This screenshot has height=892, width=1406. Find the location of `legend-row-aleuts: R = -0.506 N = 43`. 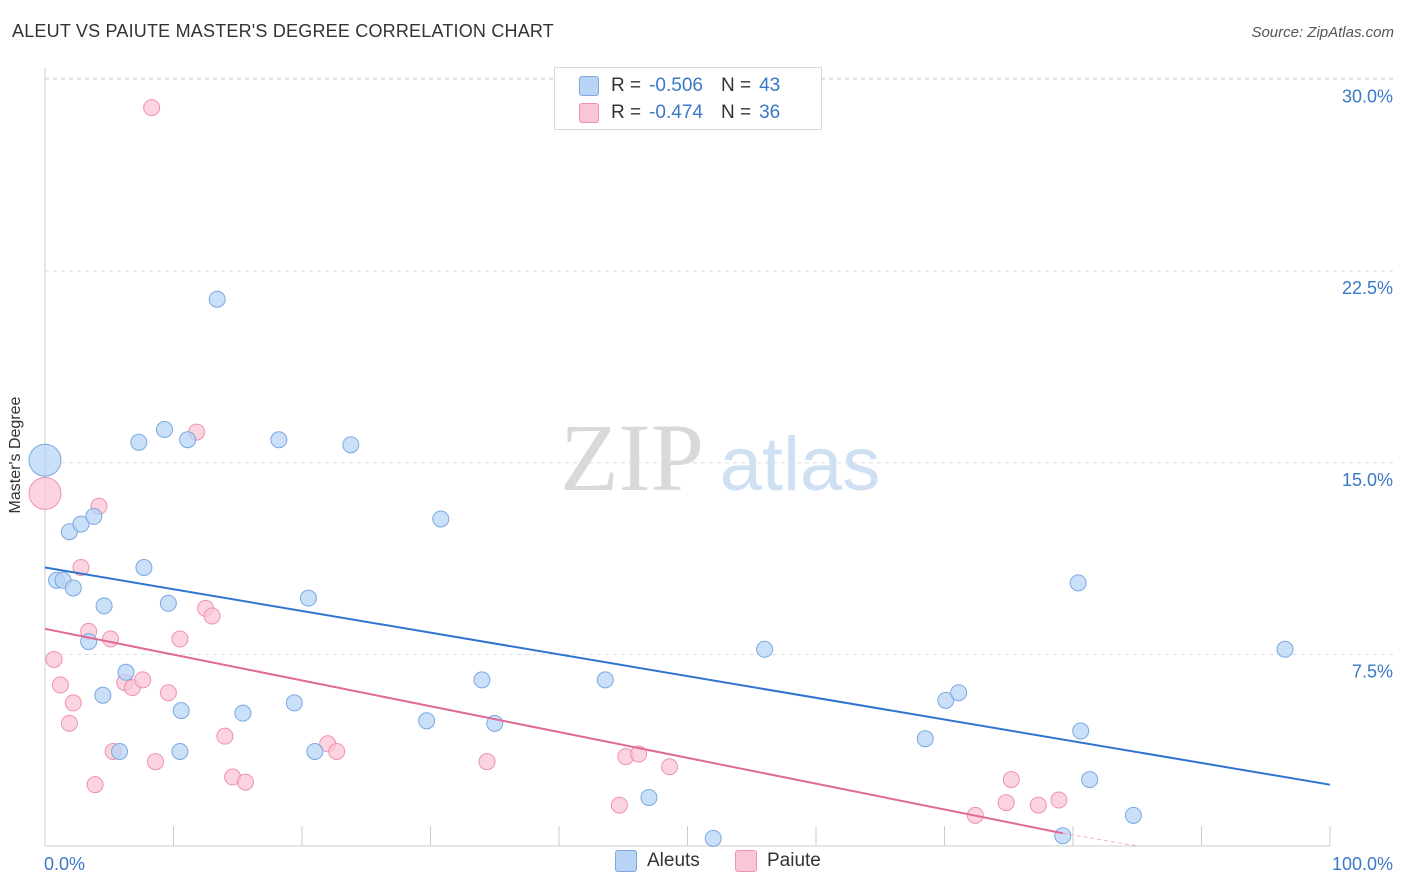

legend-row-aleuts: R = -0.506 N = 43 is located at coordinates (679, 86).